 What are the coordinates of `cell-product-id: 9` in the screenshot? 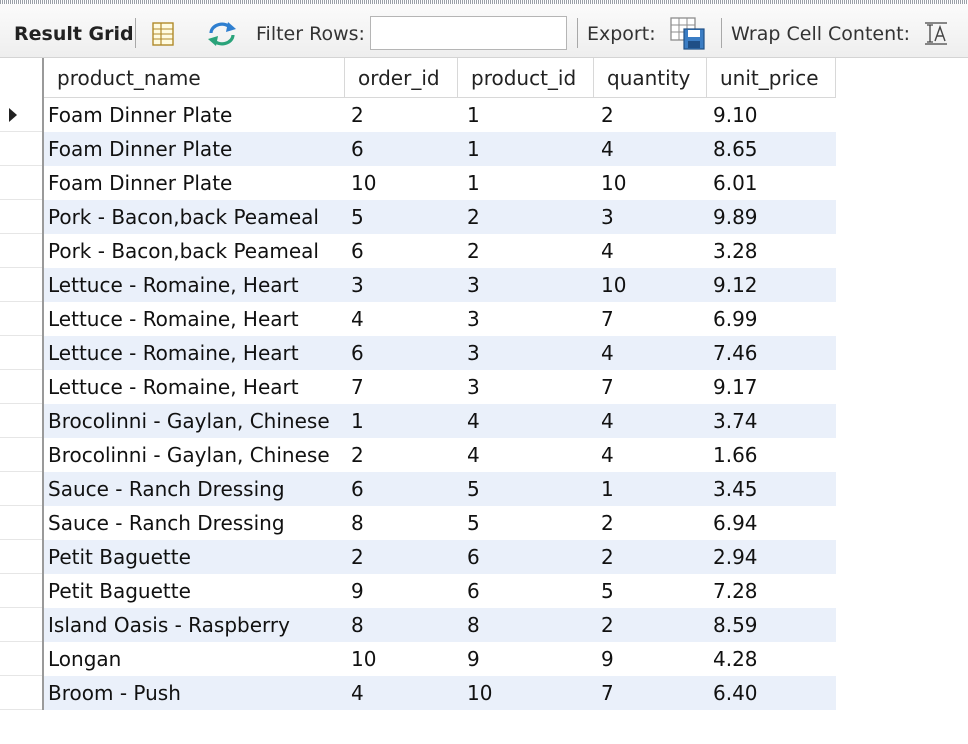 It's located at (526, 659).